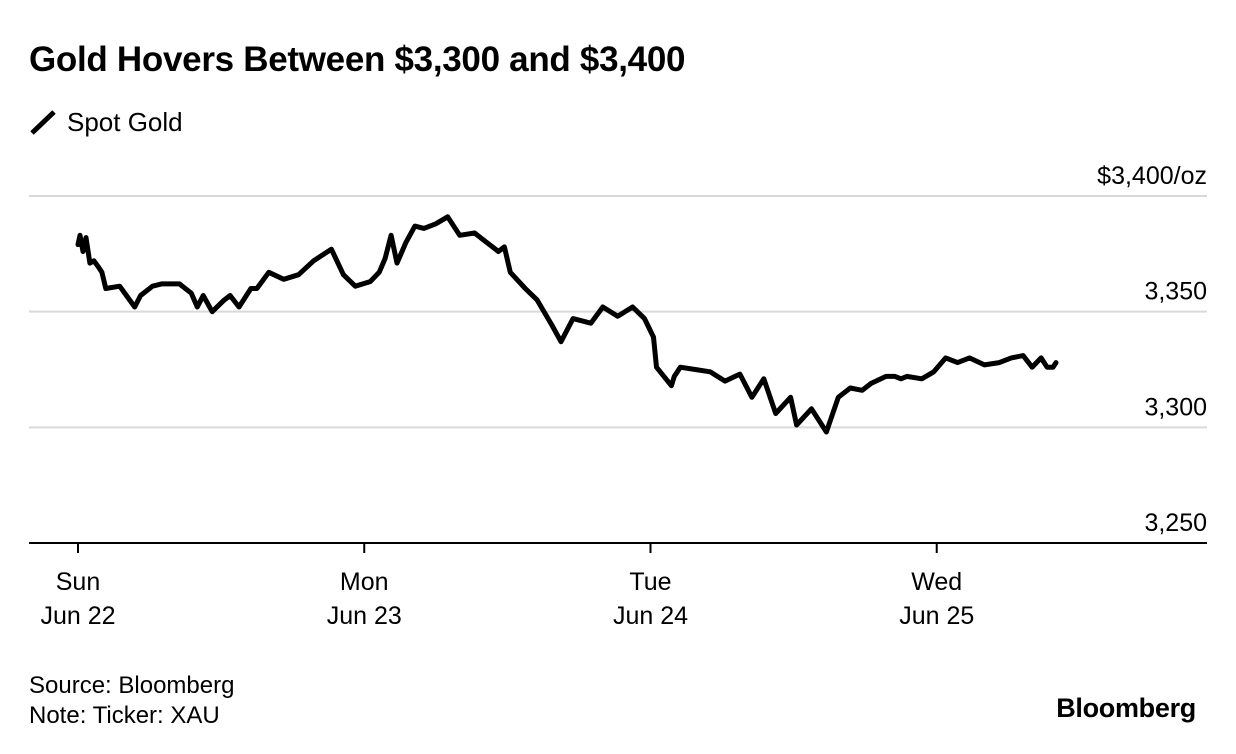 This screenshot has width=1236, height=754. I want to click on x-axis-labels: Sun Jun 22 Mon Jun 23 Tue Jun 24 Wed Jun 25, so click(507, 599).